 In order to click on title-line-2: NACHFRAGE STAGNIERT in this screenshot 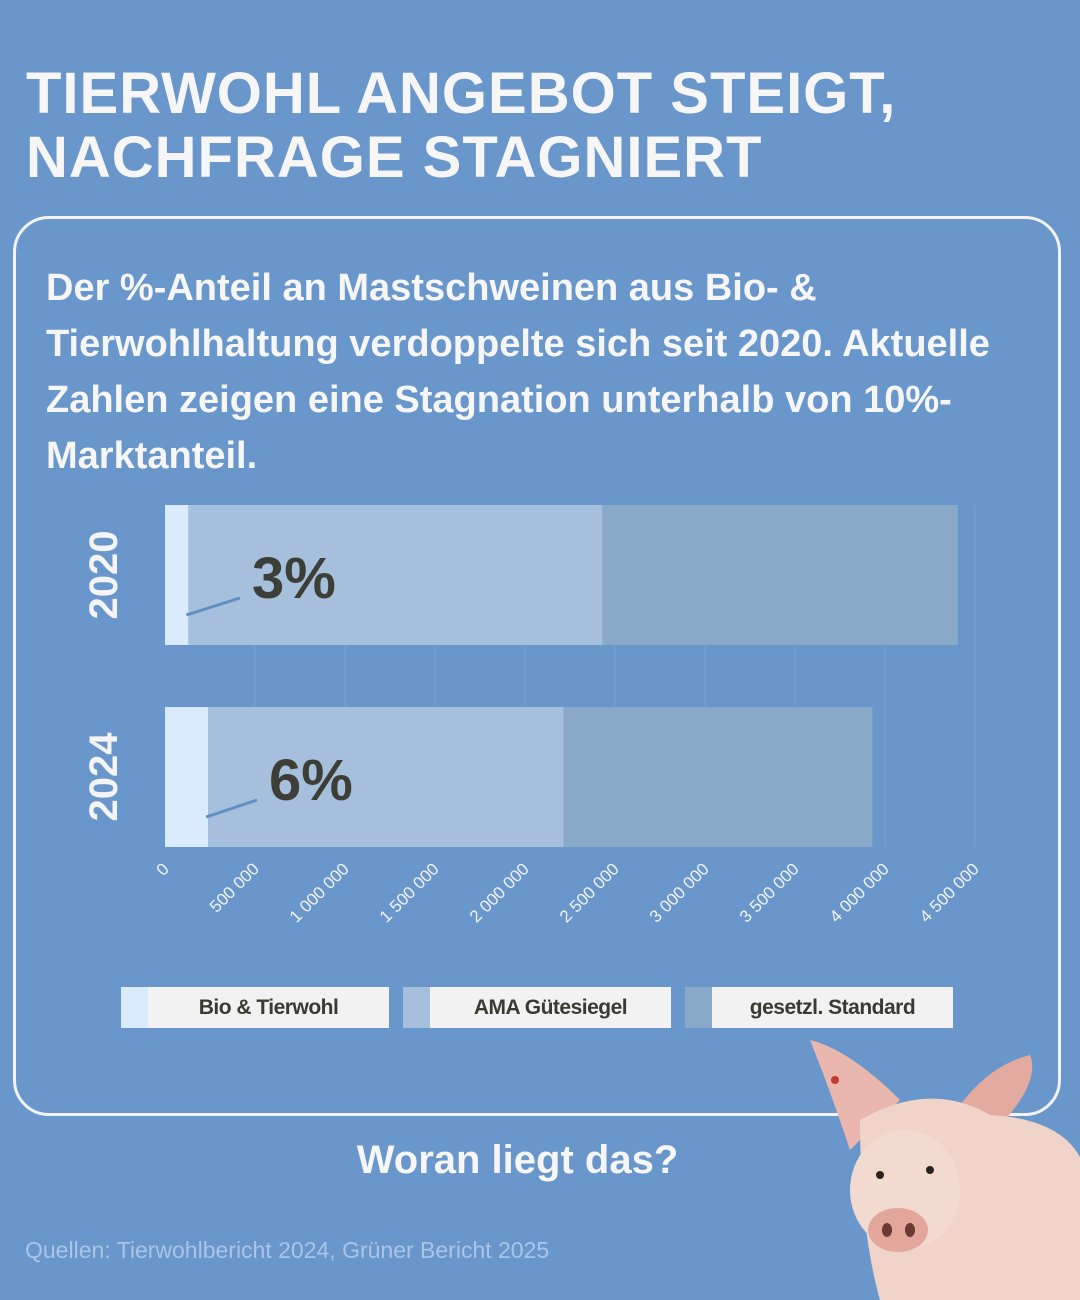, I will do `click(394, 157)`.